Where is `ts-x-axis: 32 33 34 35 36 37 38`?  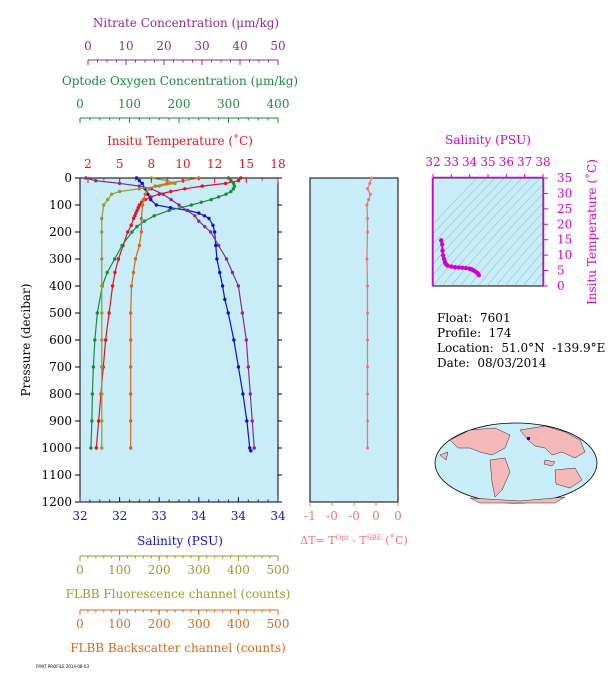 ts-x-axis: 32 33 34 35 36 37 38 is located at coordinates (488, 220).